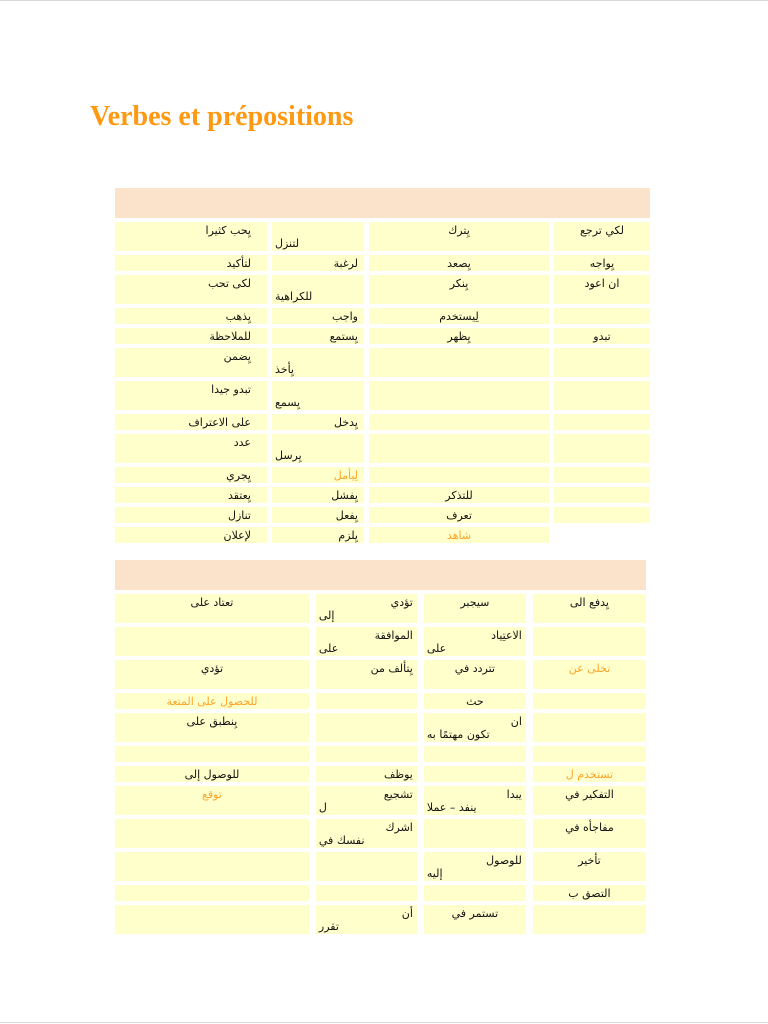  Describe the element at coordinates (382, 422) in the screenshot. I see `table-row: على الاعتراف يِدخل` at that location.